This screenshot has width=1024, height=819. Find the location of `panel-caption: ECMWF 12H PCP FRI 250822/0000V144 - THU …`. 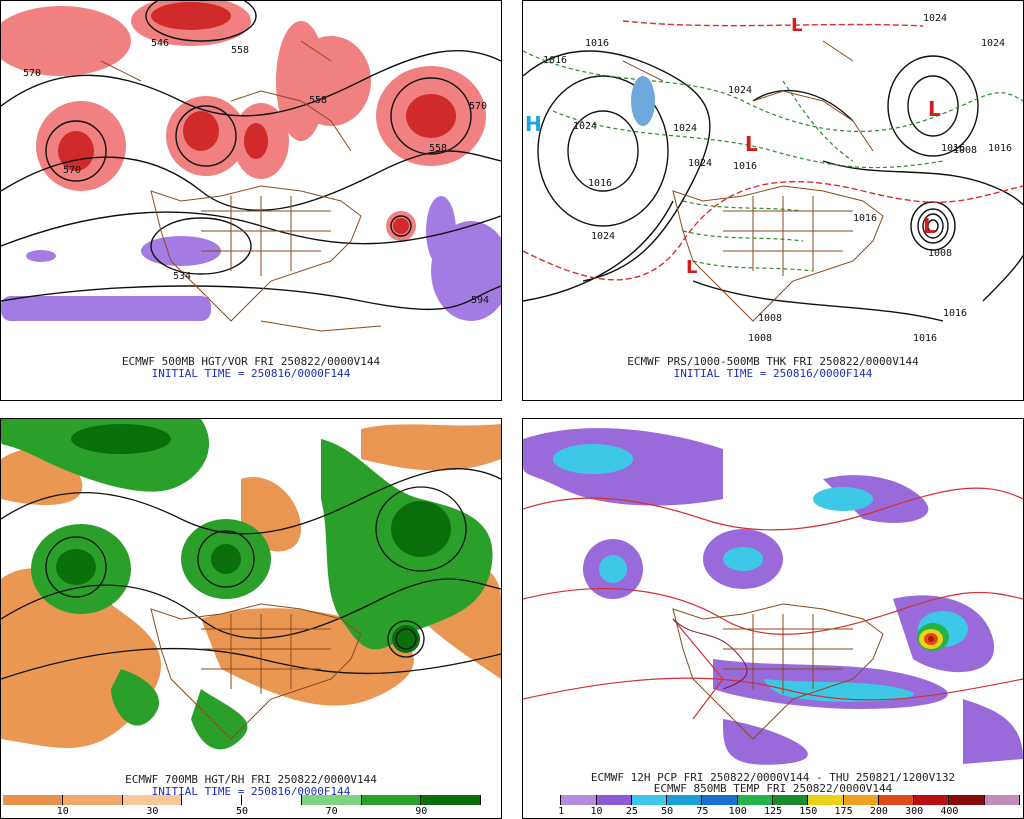

panel-caption: ECMWF 12H PCP FRI 250822/0000V144 - THU … is located at coordinates (773, 777).